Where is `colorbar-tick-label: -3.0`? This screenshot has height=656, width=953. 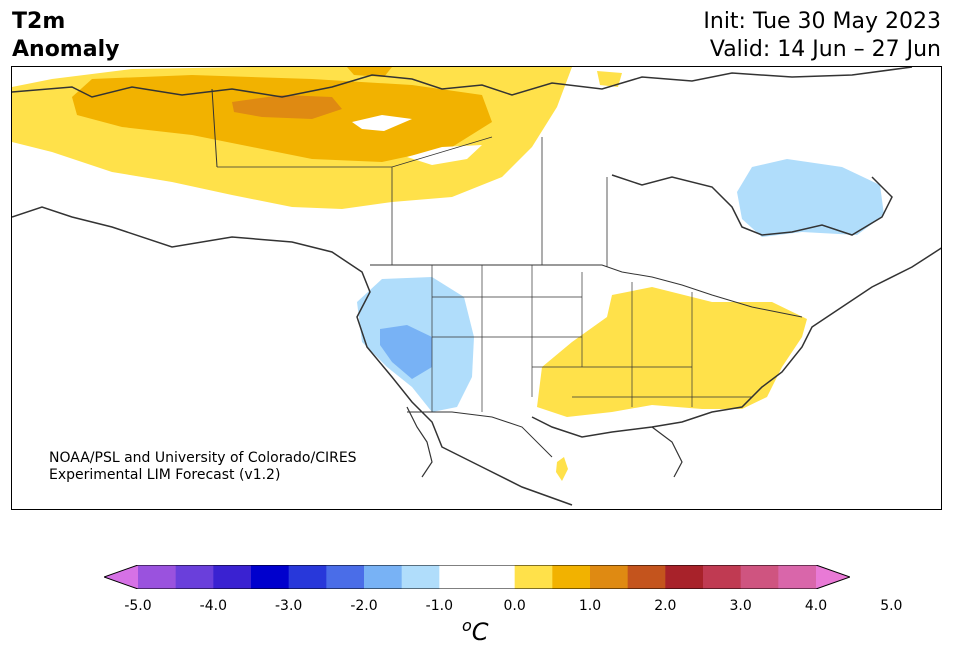 colorbar-tick-label: -3.0 is located at coordinates (288, 606).